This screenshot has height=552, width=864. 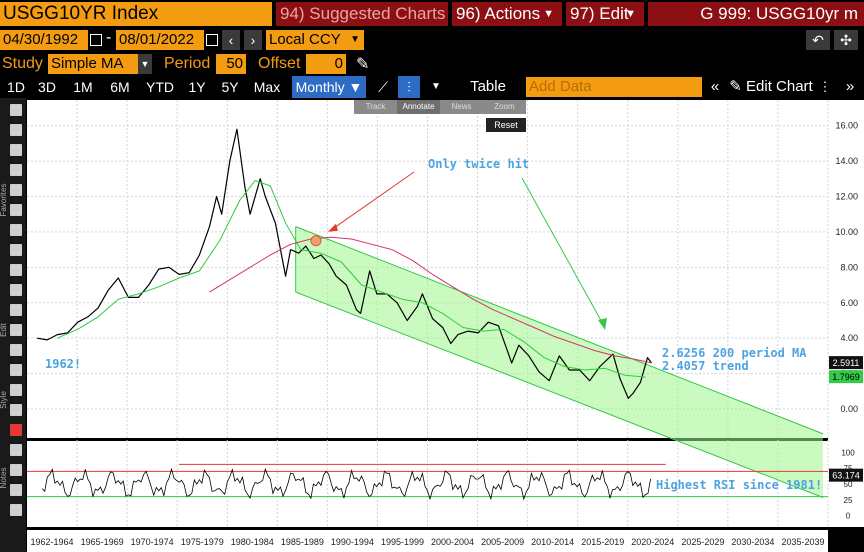 I want to click on pattern-icon, so click(x=16, y=290).